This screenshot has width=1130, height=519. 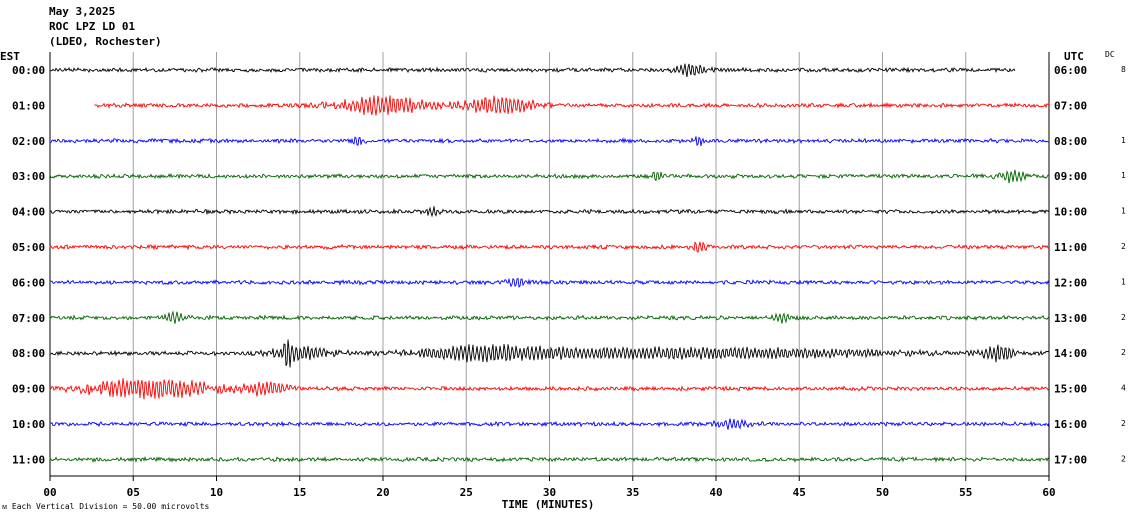 What do you see at coordinates (1070, 70) in the screenshot?
I see `row-label-right: 06:00` at bounding box center [1070, 70].